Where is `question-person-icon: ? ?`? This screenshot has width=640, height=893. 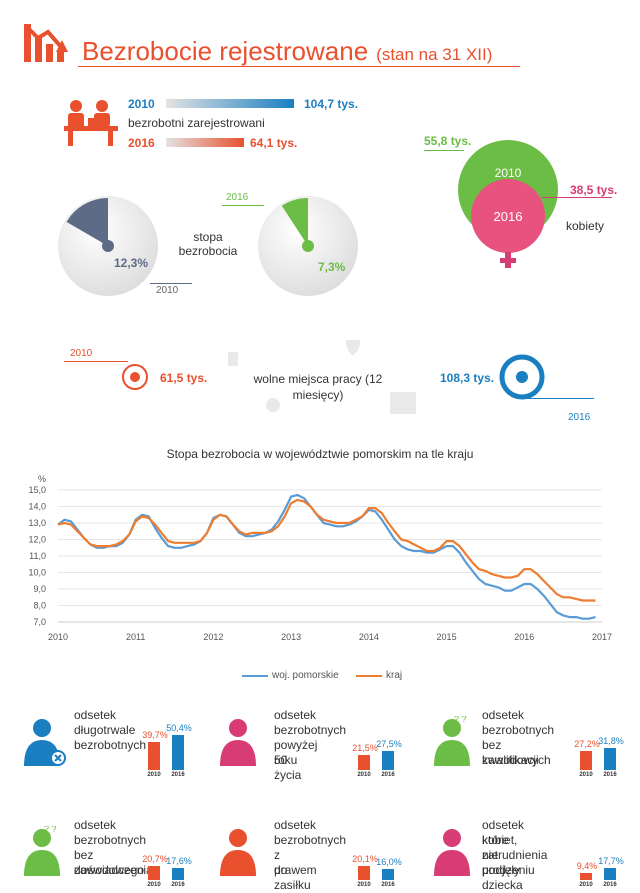
question-person-icon: ? ? is located at coordinates (452, 741).